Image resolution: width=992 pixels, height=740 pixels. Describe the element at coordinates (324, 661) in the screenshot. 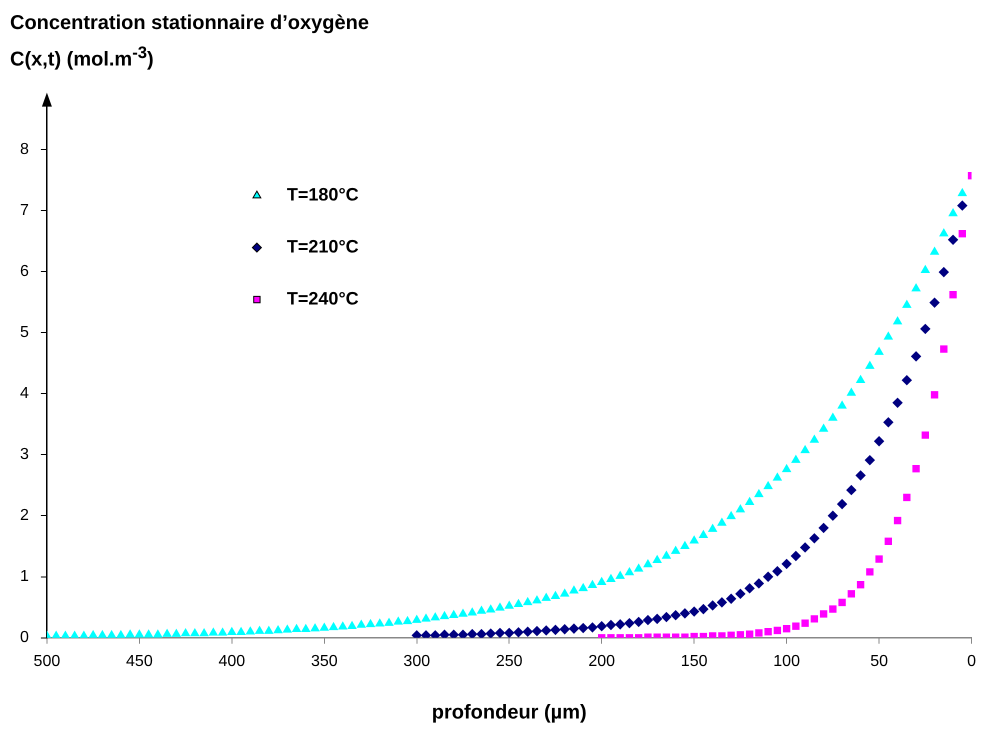

I see `x-tick-label: 350` at that location.